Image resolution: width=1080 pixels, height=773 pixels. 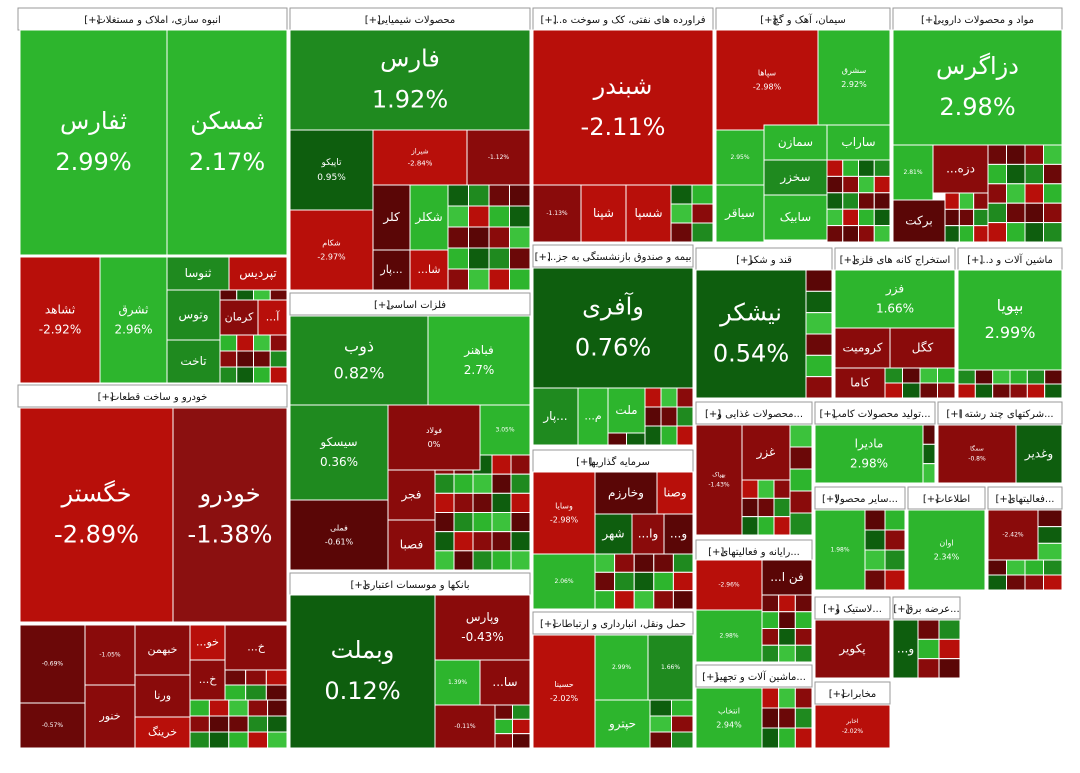 I want to click on stock-name: پکویر, so click(x=851, y=649).